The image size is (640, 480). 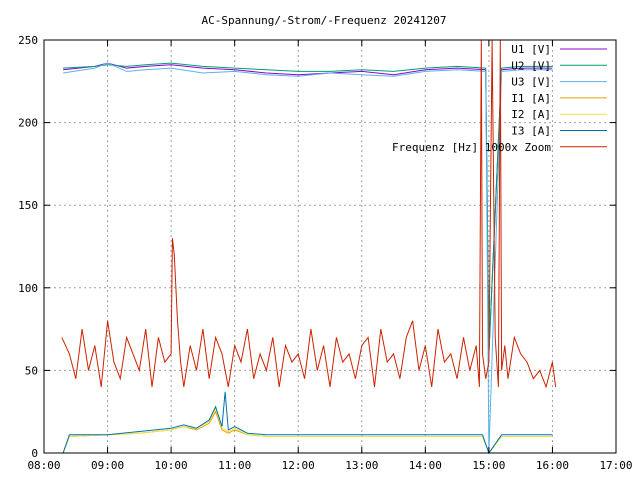 I want to click on x-tick-label: 11:00, so click(x=234, y=465).